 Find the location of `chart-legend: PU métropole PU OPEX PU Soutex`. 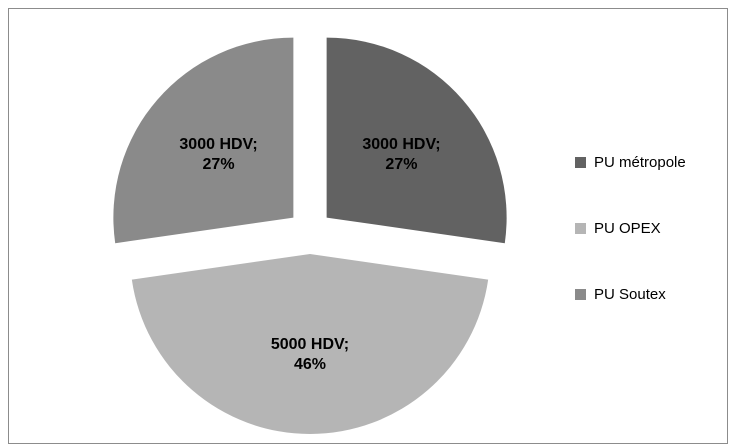

chart-legend: PU métropole PU OPEX PU Soutex is located at coordinates (650, 228).